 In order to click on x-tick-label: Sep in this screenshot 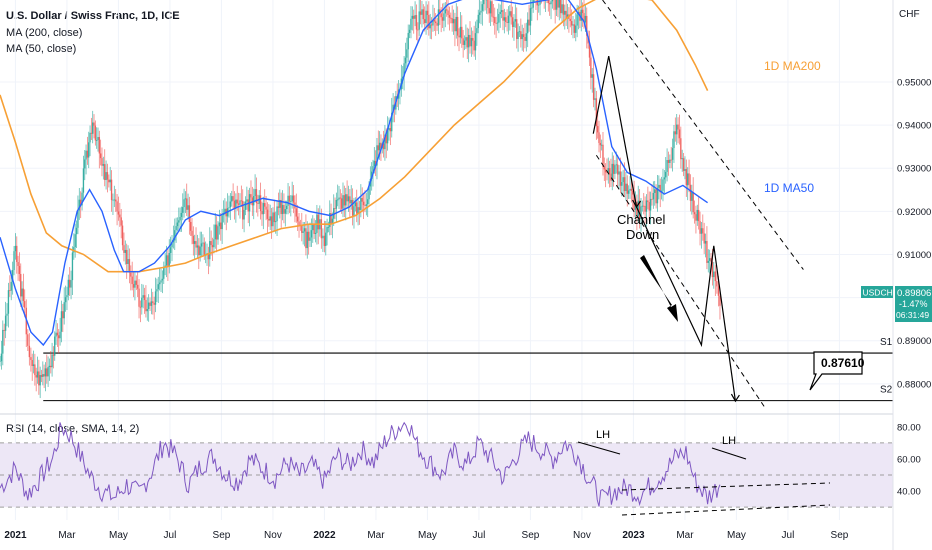, I will do `click(840, 535)`.